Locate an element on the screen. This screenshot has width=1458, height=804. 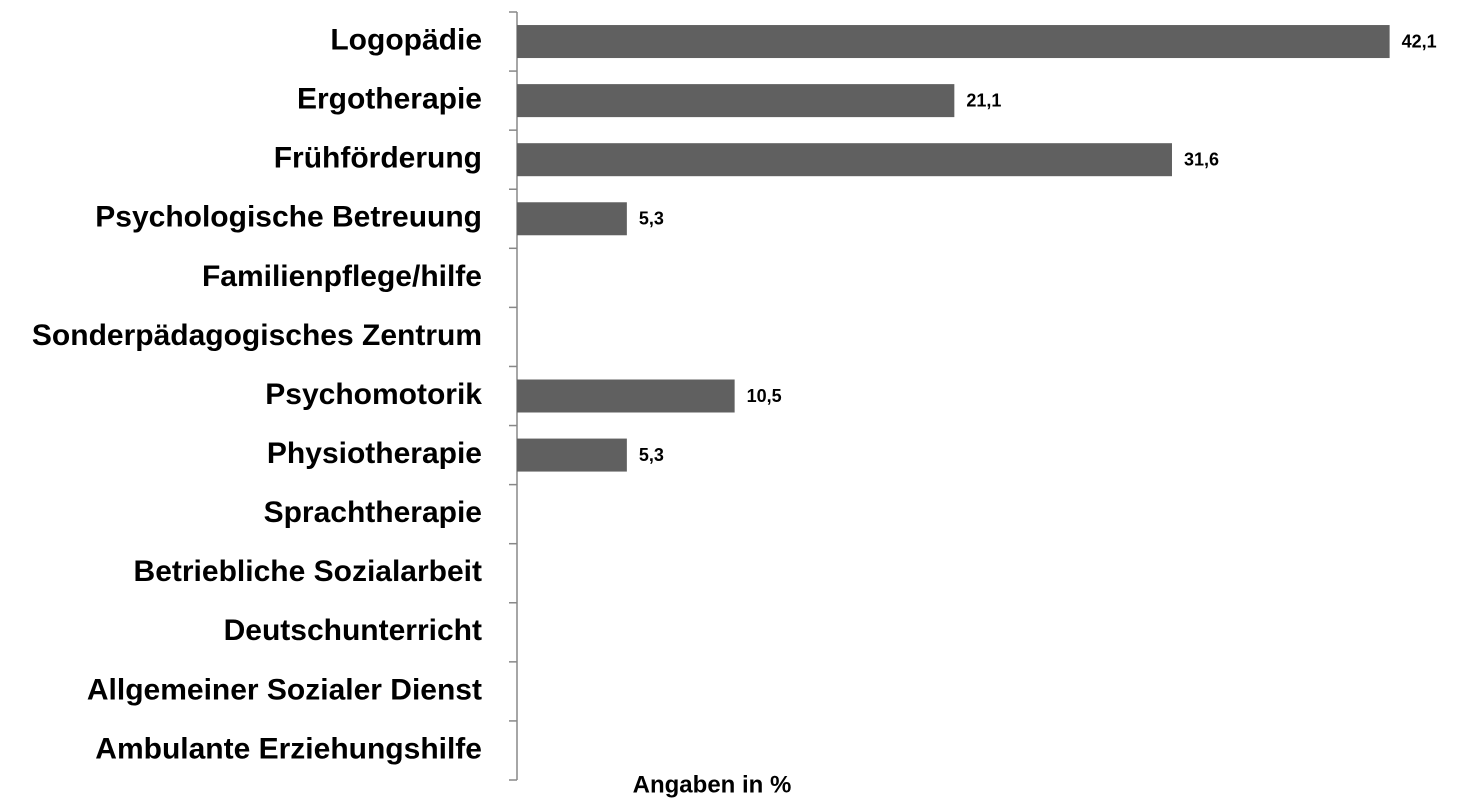
y-tick-label: Logopädie is located at coordinates (406, 39).